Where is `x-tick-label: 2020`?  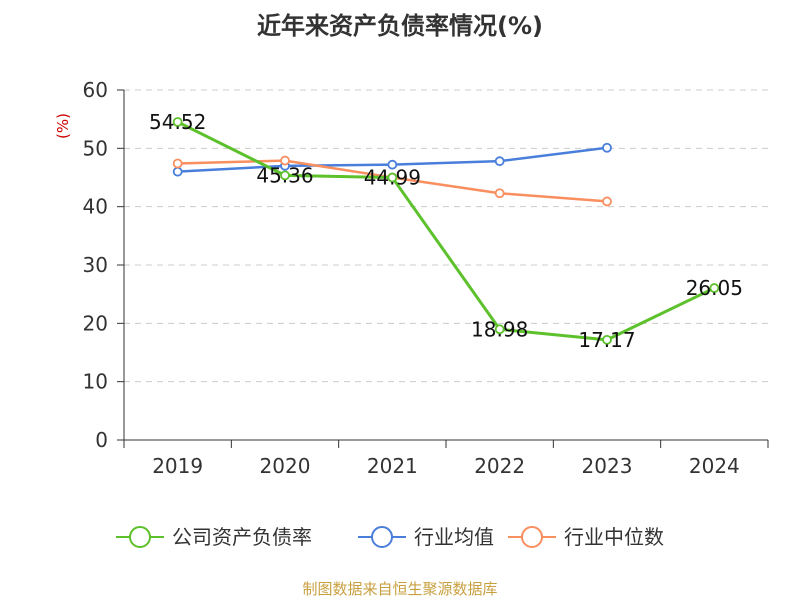 x-tick-label: 2020 is located at coordinates (285, 466).